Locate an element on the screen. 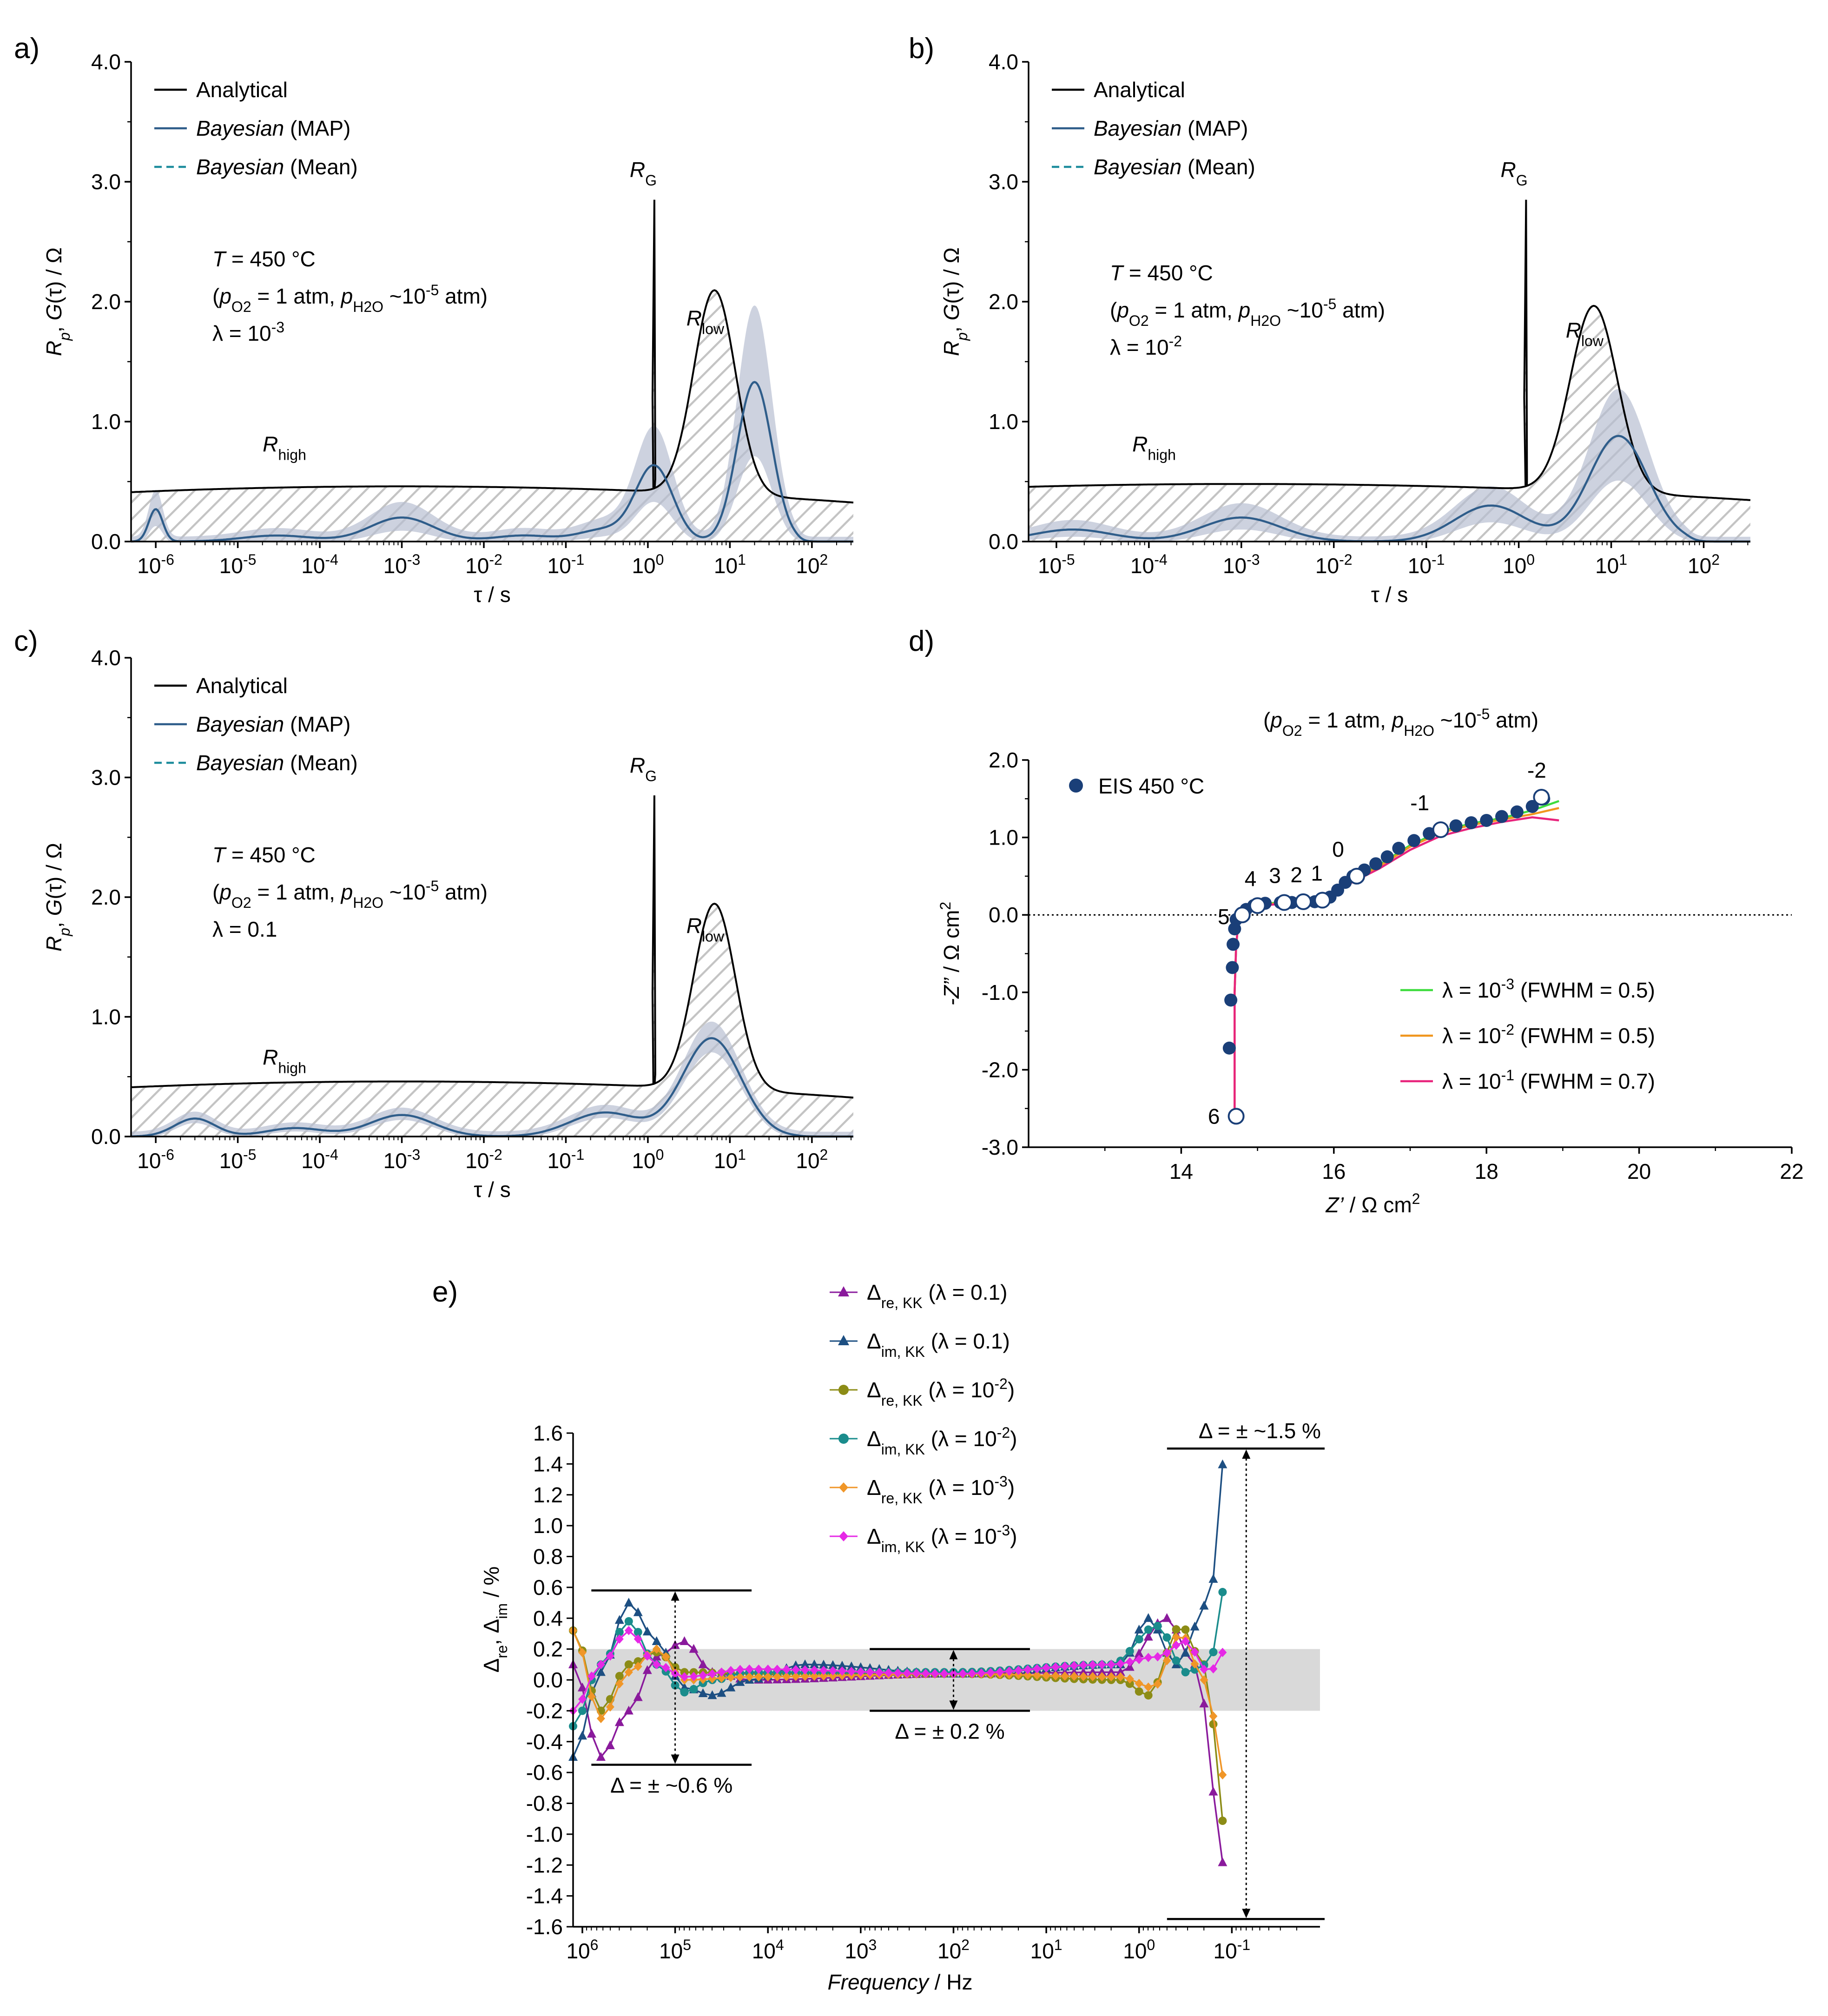 The image size is (1828, 2016). y-tick-label: 2.0 is located at coordinates (1004, 760).